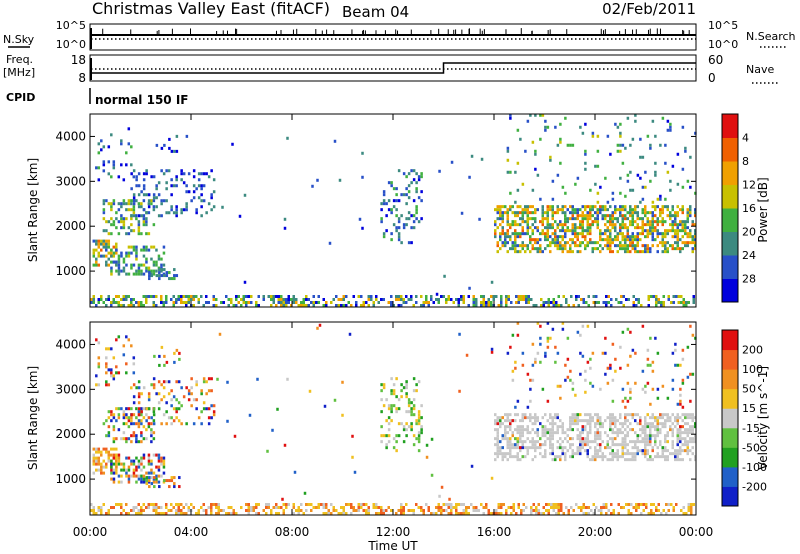 Image resolution: width=800 pixels, height=554 pixels. Describe the element at coordinates (393, 68) in the screenshot. I see `freq-panel` at that location.